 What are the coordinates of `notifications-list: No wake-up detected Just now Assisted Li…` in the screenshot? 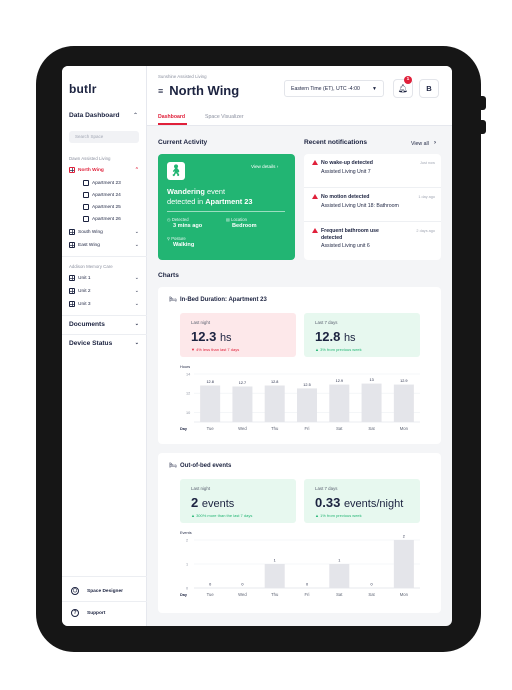 It's located at (372, 207).